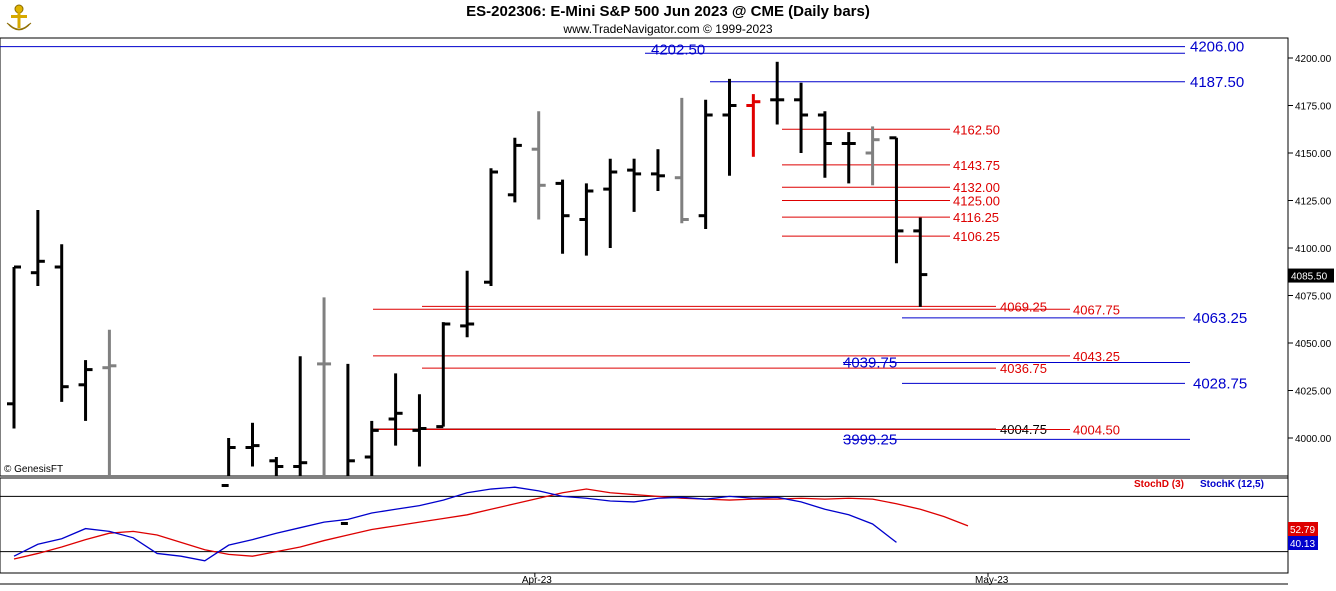 Image resolution: width=1336 pixels, height=591 pixels. I want to click on stochD-value: 52.79, so click(1302, 530).